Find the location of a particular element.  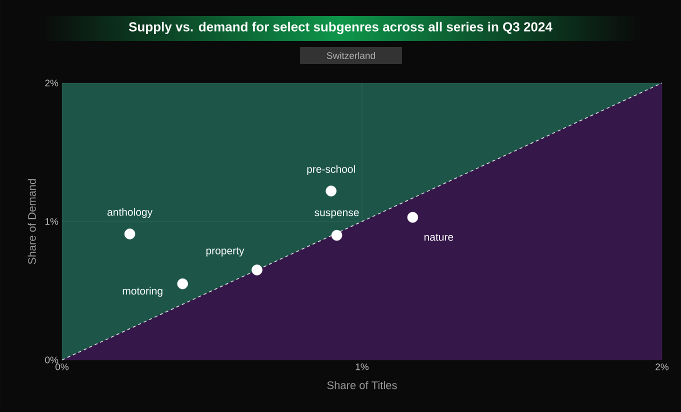

y-axis-title: Share of Demand is located at coordinates (32, 221).